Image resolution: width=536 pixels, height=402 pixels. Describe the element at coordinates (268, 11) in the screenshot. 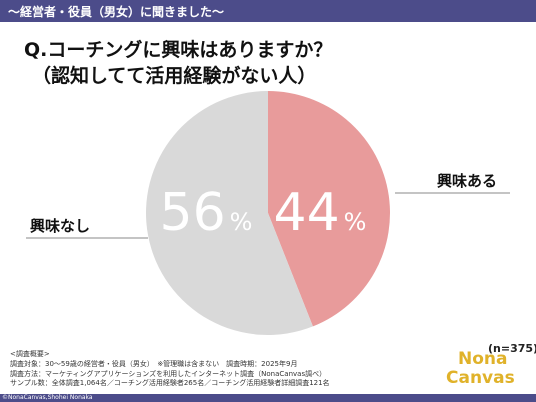

I see `header-bar: 〜経営者・役員（男女）に聞きました〜` at that location.